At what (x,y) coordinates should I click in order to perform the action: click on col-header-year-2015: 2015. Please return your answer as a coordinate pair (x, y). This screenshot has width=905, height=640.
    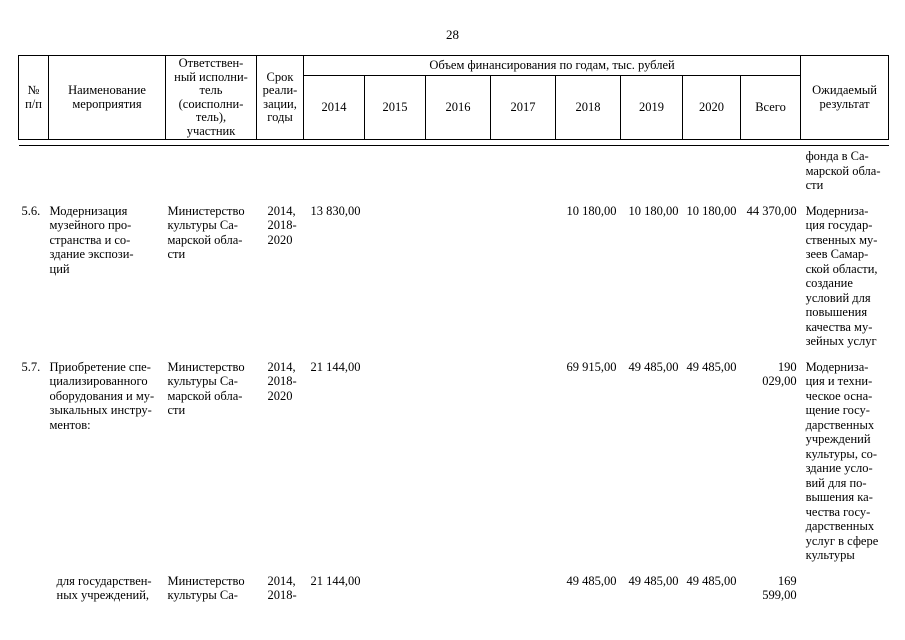
    Looking at the image, I should click on (395, 107).